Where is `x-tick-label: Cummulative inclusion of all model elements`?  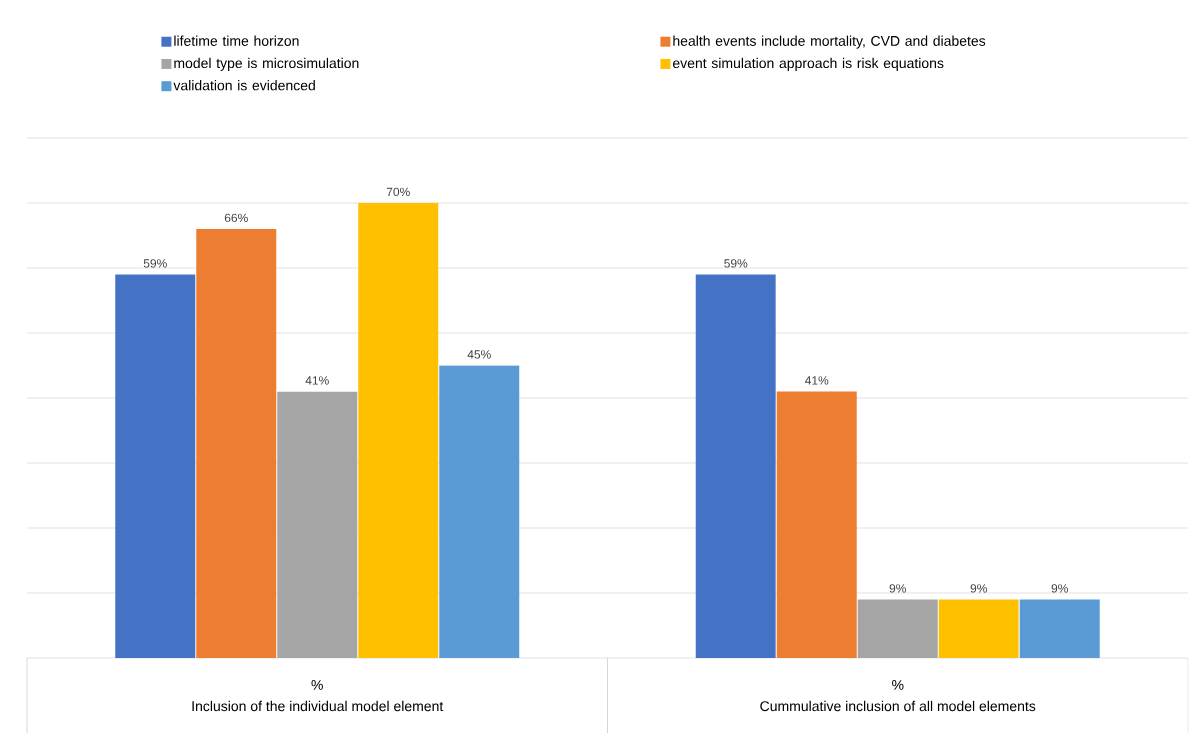
x-tick-label: Cummulative inclusion of all model elements is located at coordinates (898, 706).